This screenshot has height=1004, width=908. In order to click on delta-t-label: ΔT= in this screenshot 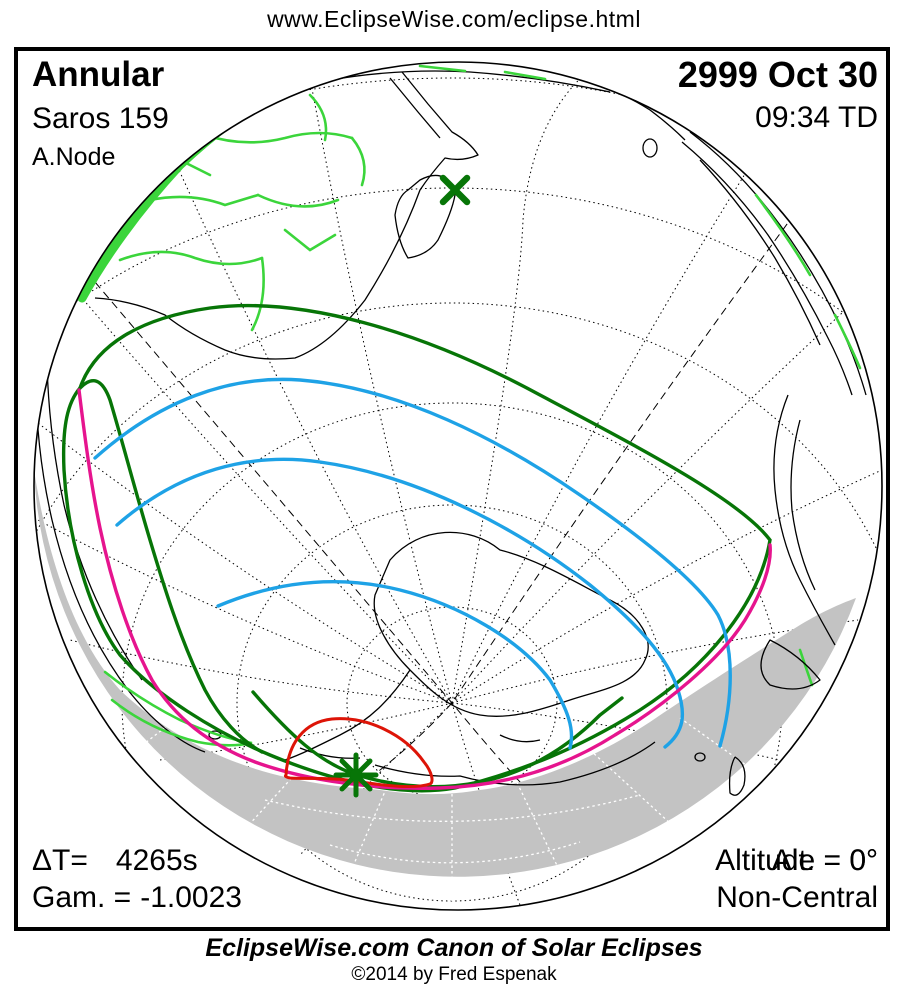, I will do `click(60, 860)`.